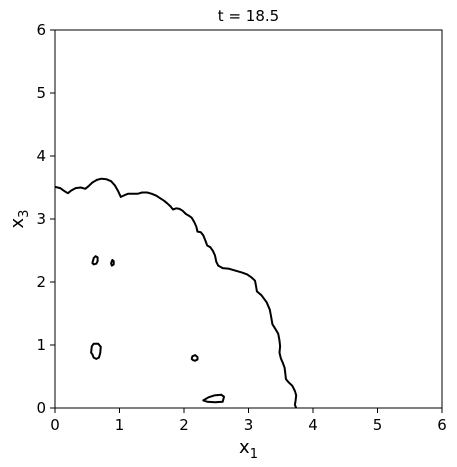 The image size is (457, 467). I want to click on x-axis-label: x1, so click(248, 449).